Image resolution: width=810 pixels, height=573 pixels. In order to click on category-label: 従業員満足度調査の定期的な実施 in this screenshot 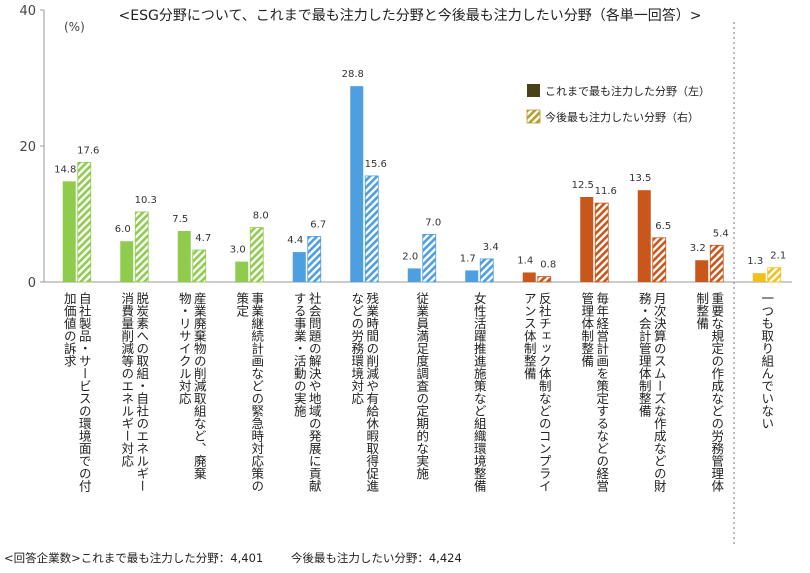, I will do `click(421, 386)`.